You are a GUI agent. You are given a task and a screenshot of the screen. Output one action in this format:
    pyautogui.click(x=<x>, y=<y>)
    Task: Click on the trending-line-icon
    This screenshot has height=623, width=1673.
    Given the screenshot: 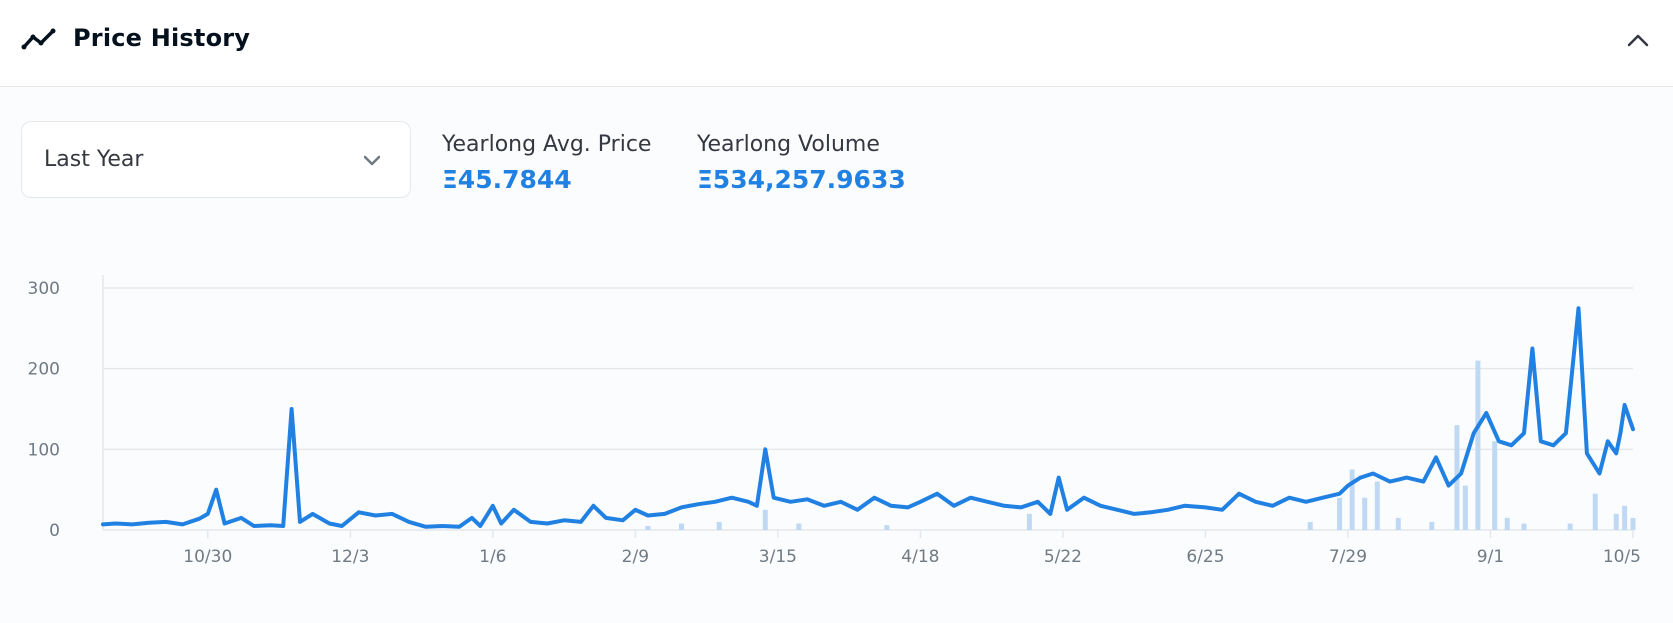 What is the action you would take?
    pyautogui.click(x=38, y=39)
    